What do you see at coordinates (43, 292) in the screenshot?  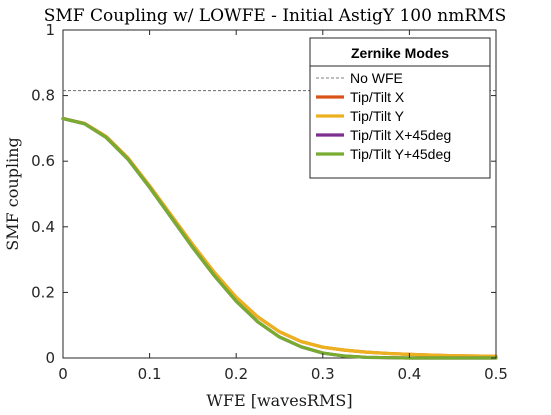 I see `y-tick-label: 0.2` at bounding box center [43, 292].